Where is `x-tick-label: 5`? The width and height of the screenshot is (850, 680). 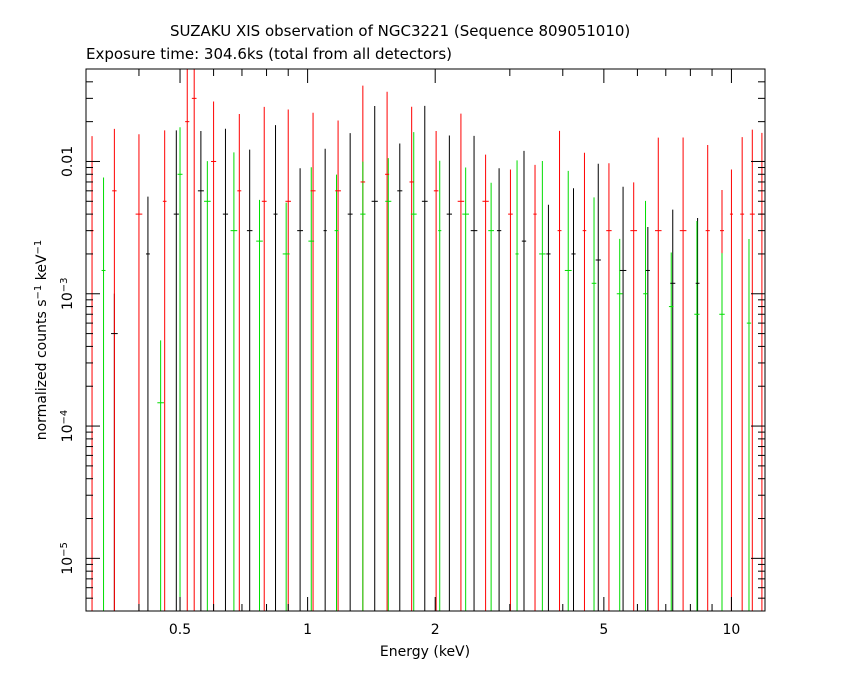 x-tick-label: 5 is located at coordinates (603, 630).